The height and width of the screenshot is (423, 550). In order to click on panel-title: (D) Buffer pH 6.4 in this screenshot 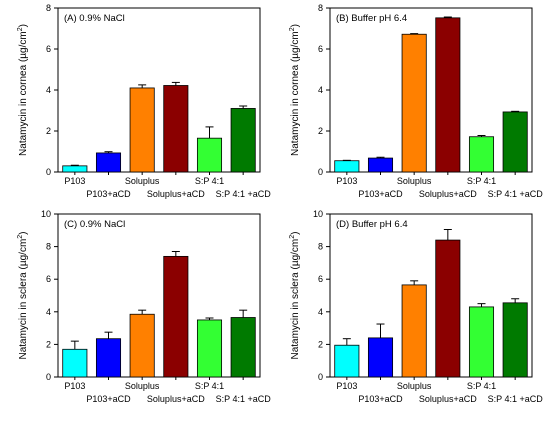, I will do `click(372, 224)`.